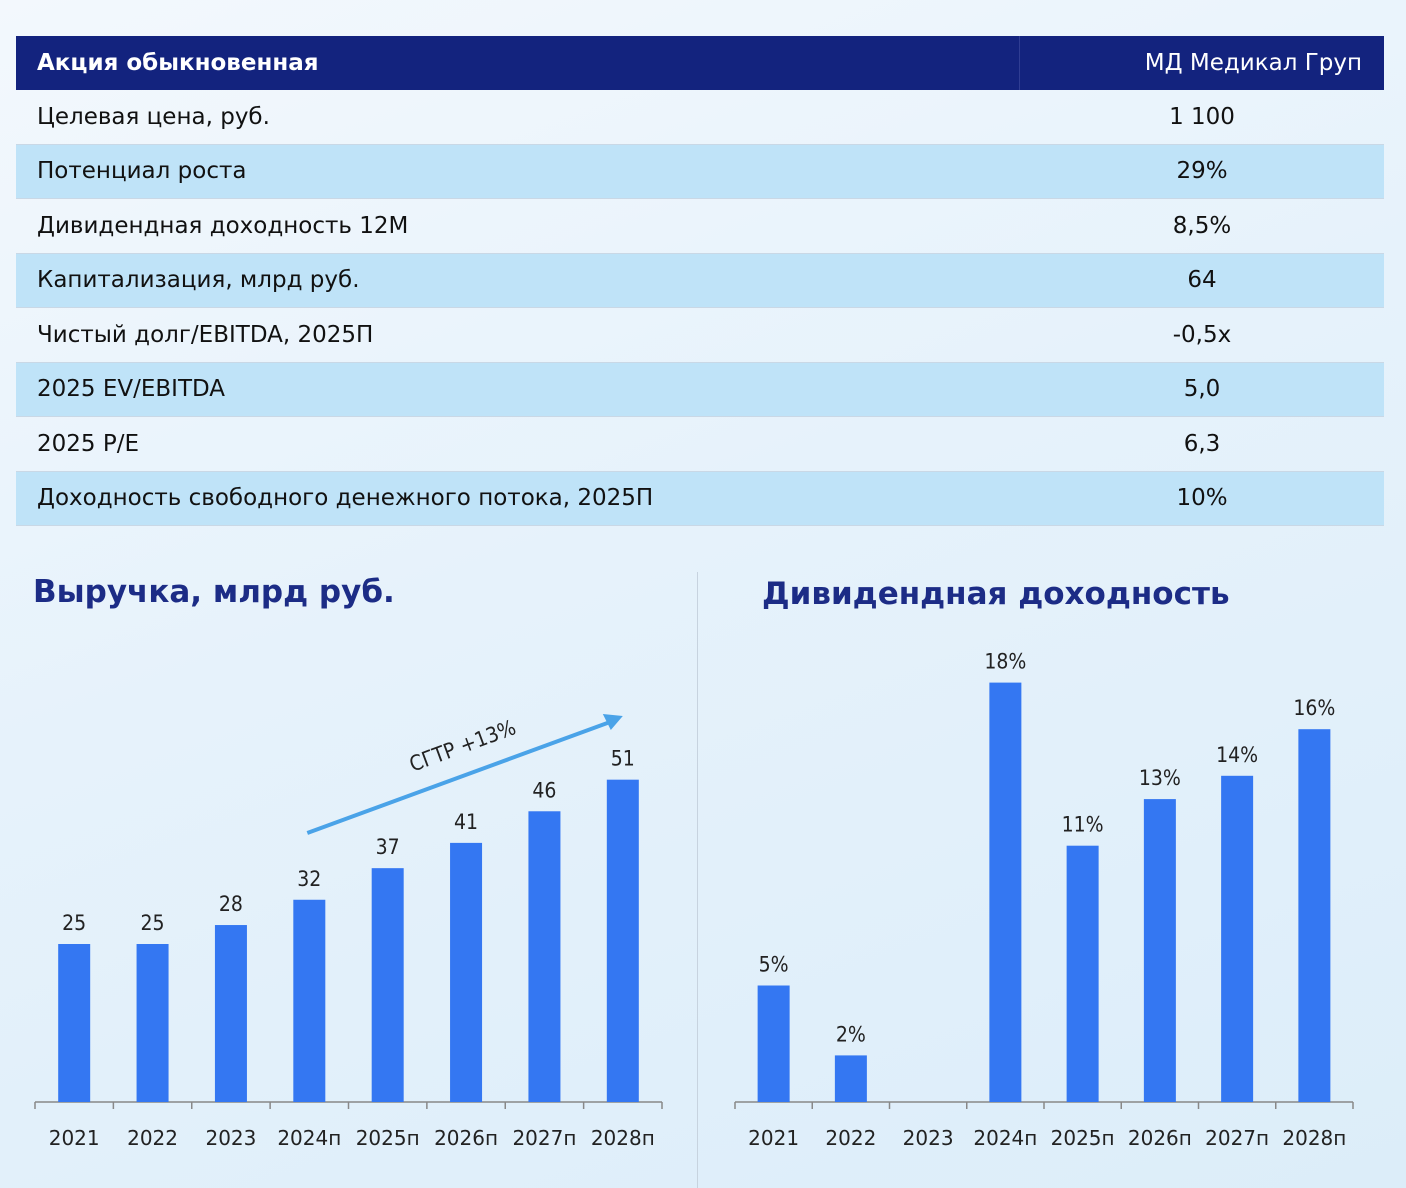 Image resolution: width=1406 pixels, height=1188 pixels. I want to click on growth-arrow-head, so click(612, 722).